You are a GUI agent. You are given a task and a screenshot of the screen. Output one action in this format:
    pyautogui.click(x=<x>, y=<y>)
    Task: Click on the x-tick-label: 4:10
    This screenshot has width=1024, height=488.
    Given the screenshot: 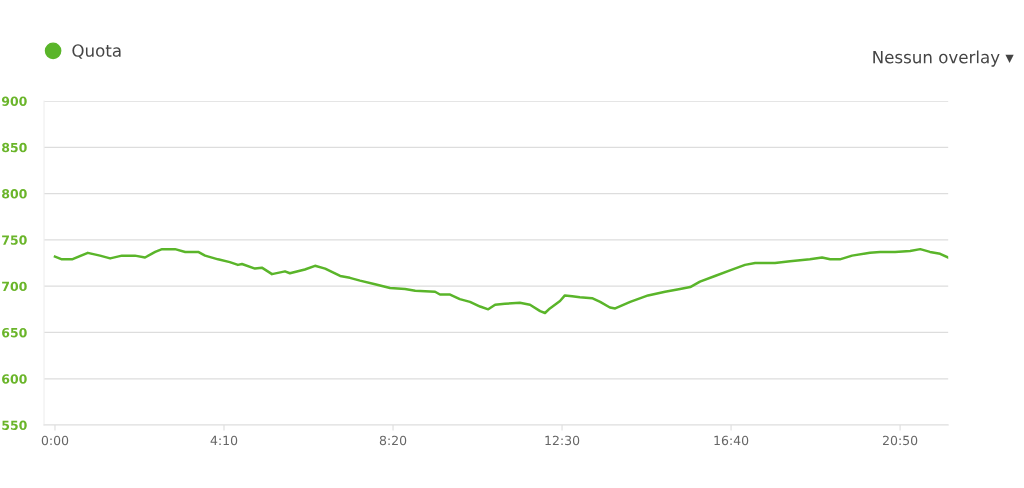 What is the action you would take?
    pyautogui.click(x=224, y=440)
    